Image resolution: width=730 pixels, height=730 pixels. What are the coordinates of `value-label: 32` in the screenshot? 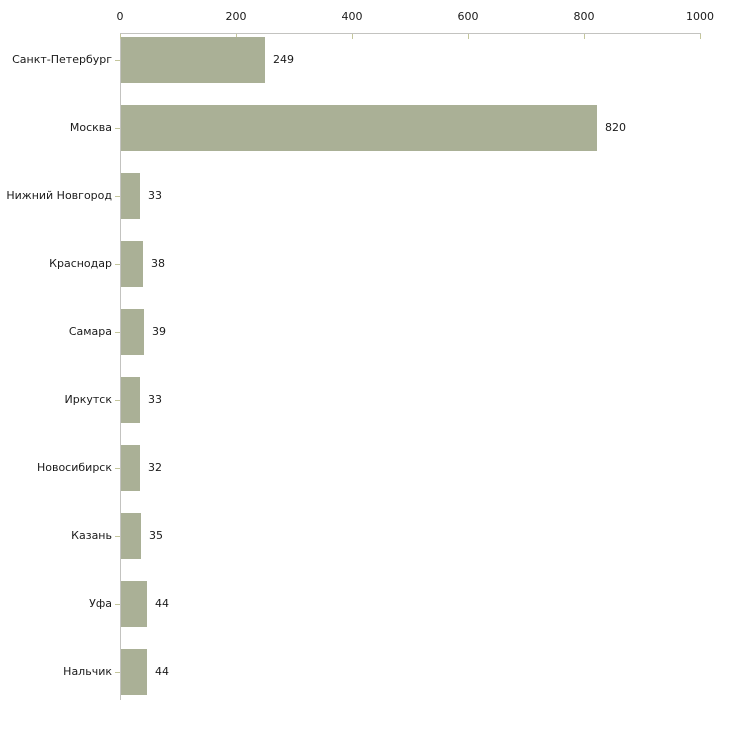 It's located at (155, 467).